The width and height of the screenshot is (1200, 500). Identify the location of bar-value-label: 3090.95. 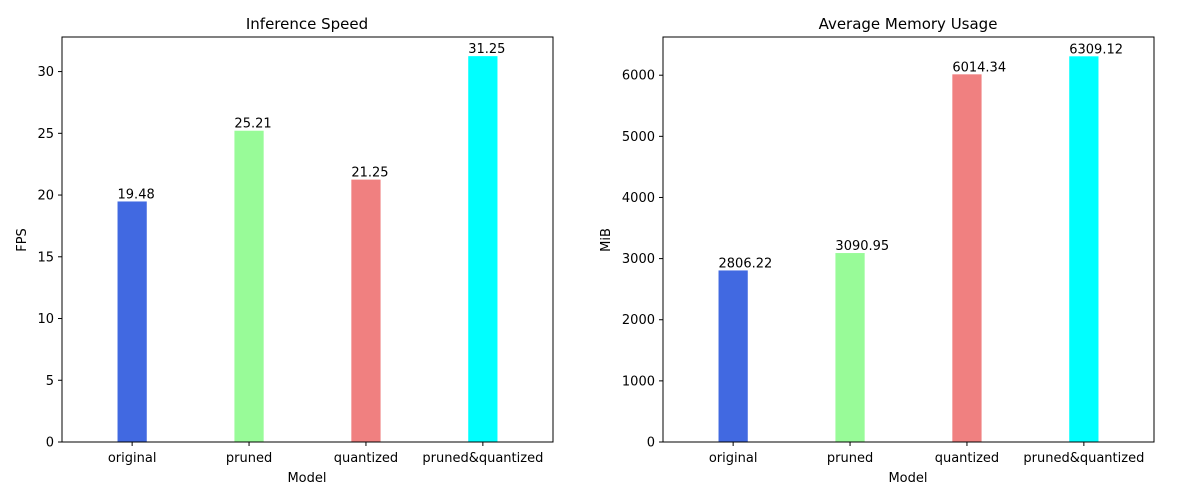
(862, 246).